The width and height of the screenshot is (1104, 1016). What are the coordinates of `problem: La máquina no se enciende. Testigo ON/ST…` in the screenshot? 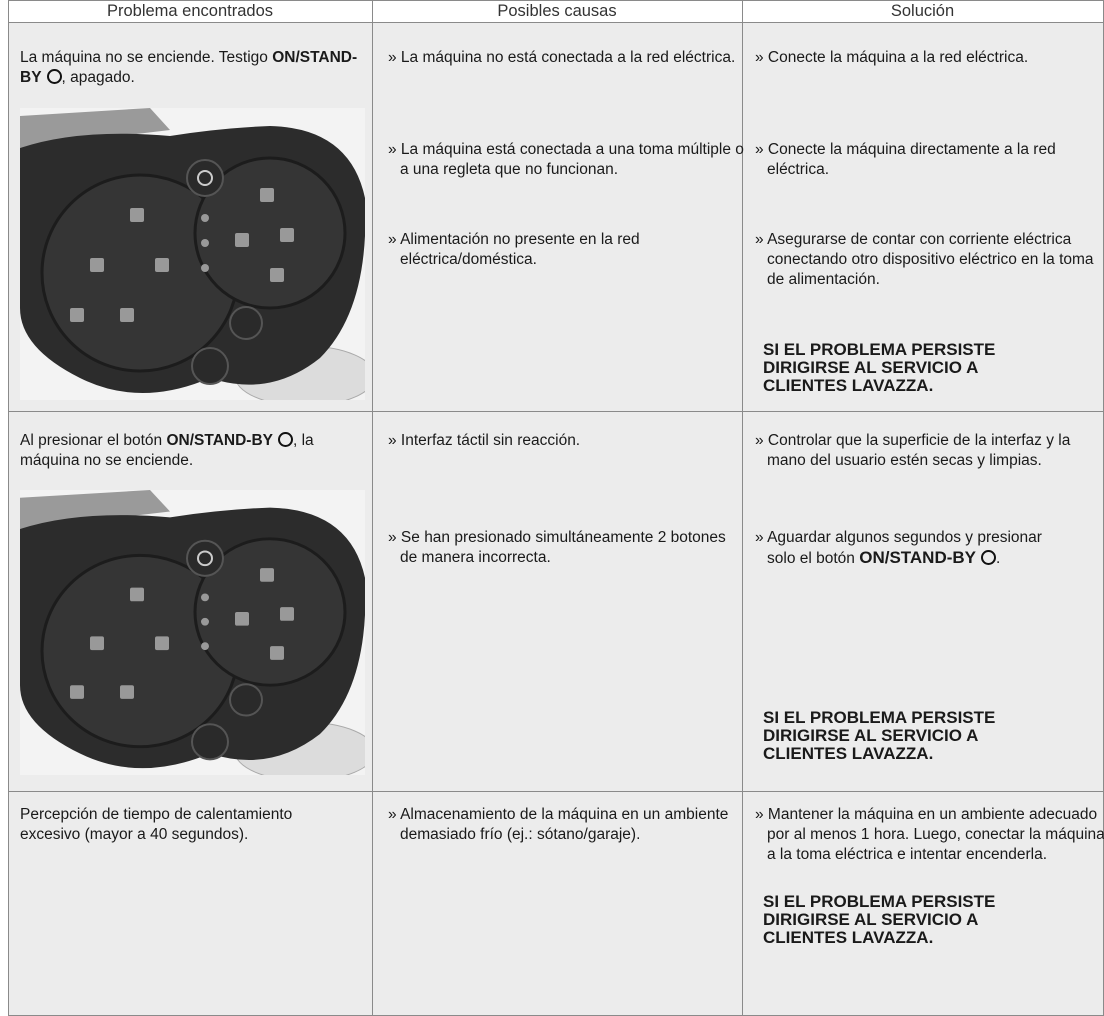 It's located at (192, 68).